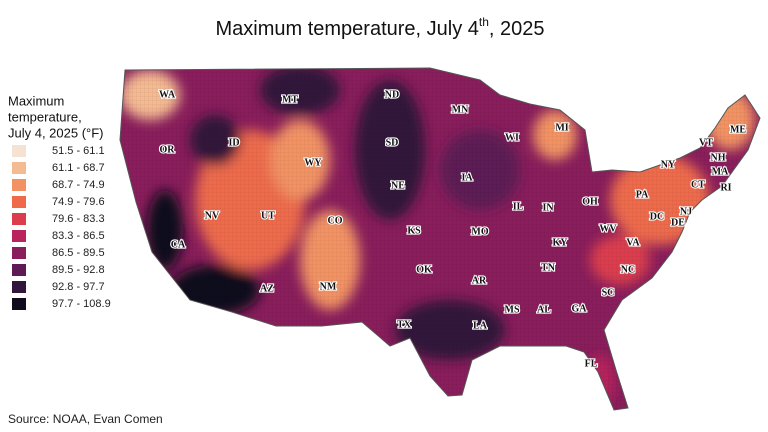 The height and width of the screenshot is (432, 768). I want to click on state-label: OK, so click(424, 269).